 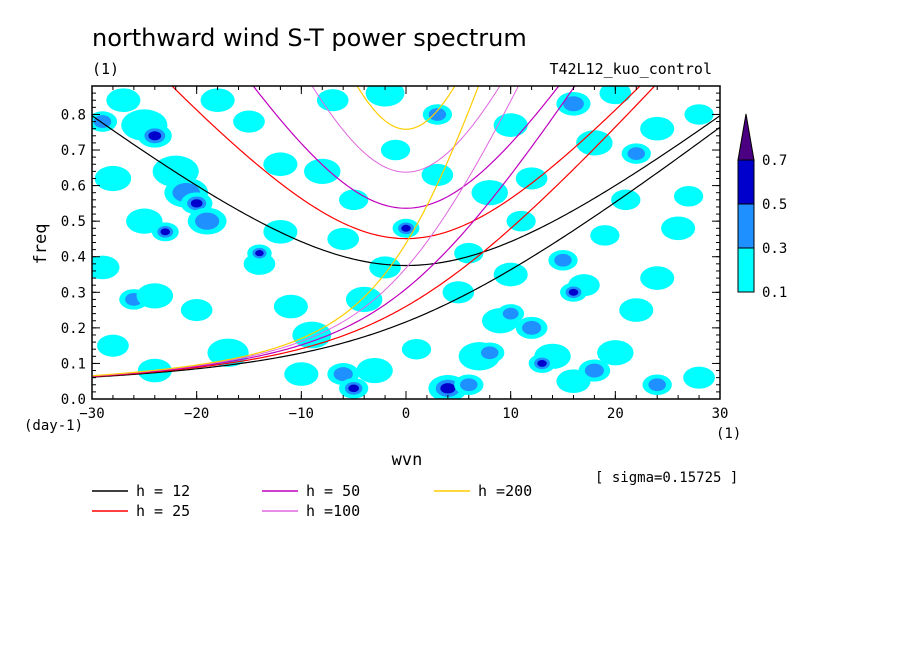 What do you see at coordinates (196, 414) in the screenshot?
I see `x-tick-label: −20` at bounding box center [196, 414].